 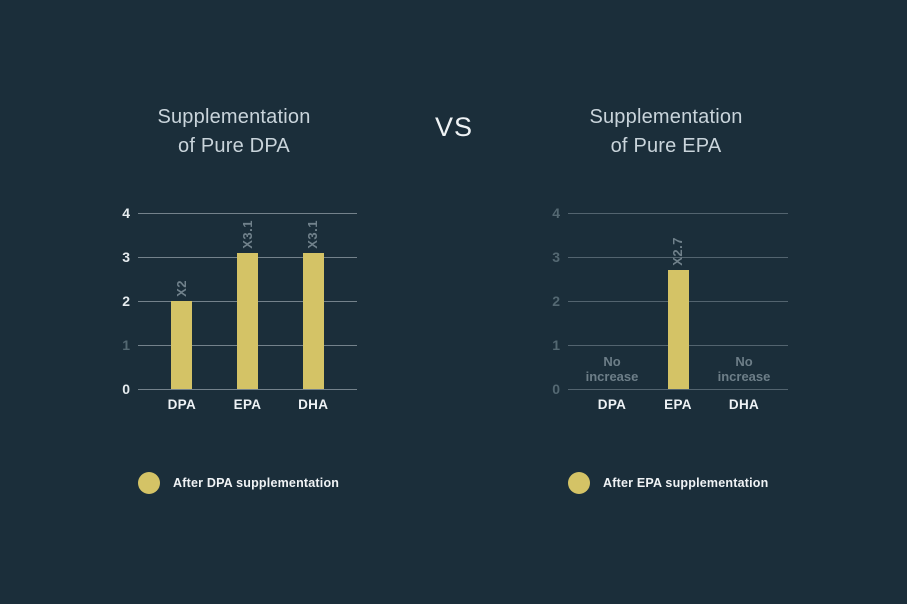 I want to click on right-plot-area: 4 3 2 1 0 No increase DPA X2.7 EPA No increase DHA, so click(x=670, y=308).